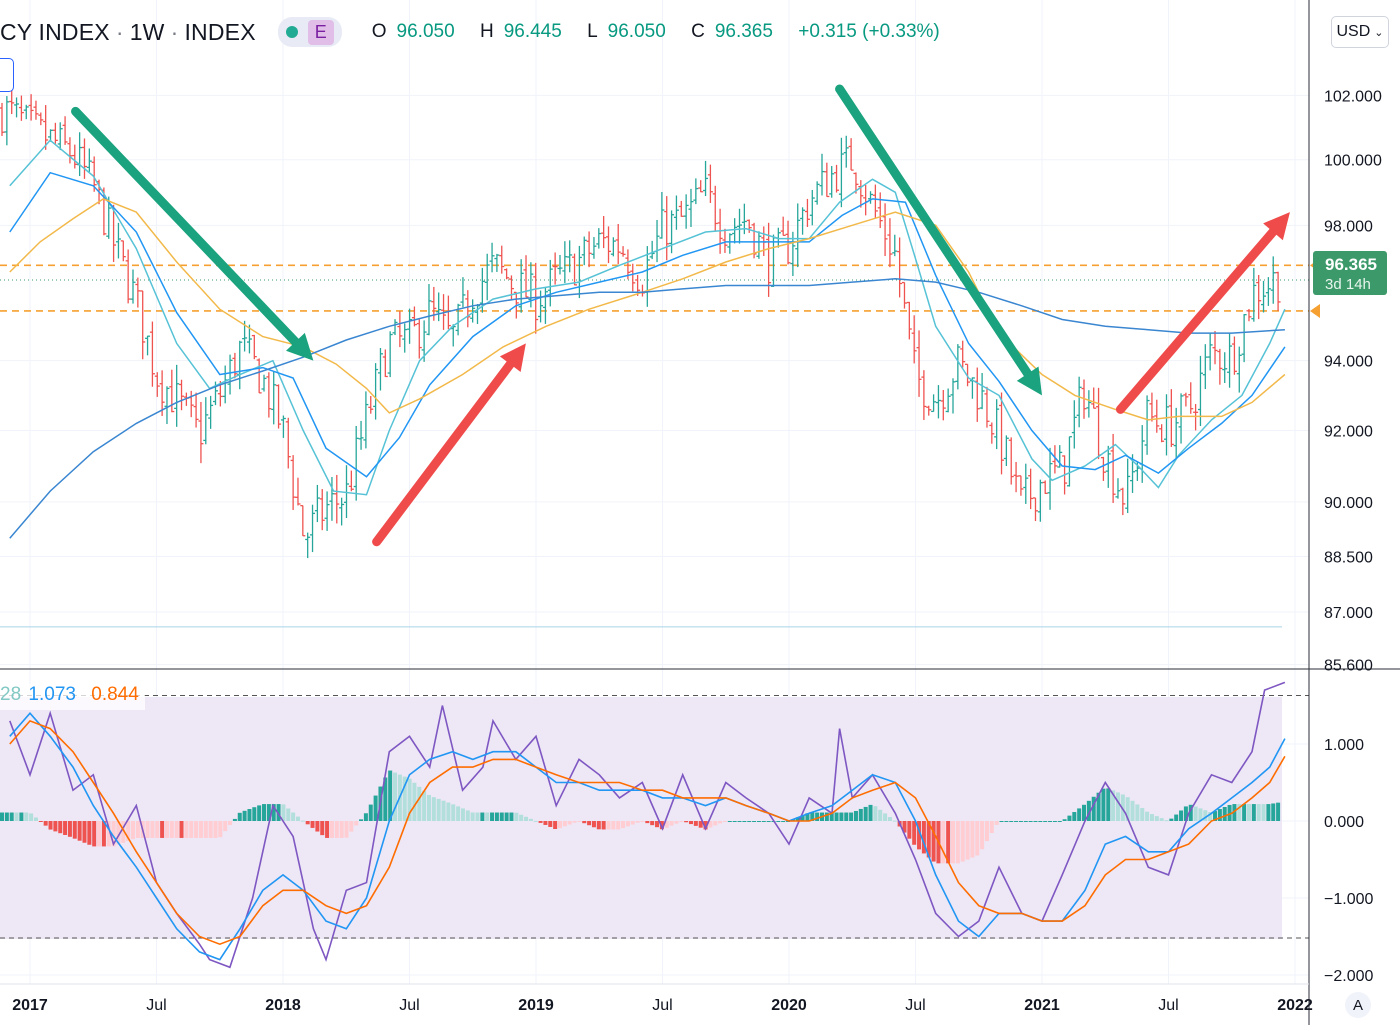 The width and height of the screenshot is (1400, 1025). I want to click on time-tick-label: Jul, so click(1168, 1005).